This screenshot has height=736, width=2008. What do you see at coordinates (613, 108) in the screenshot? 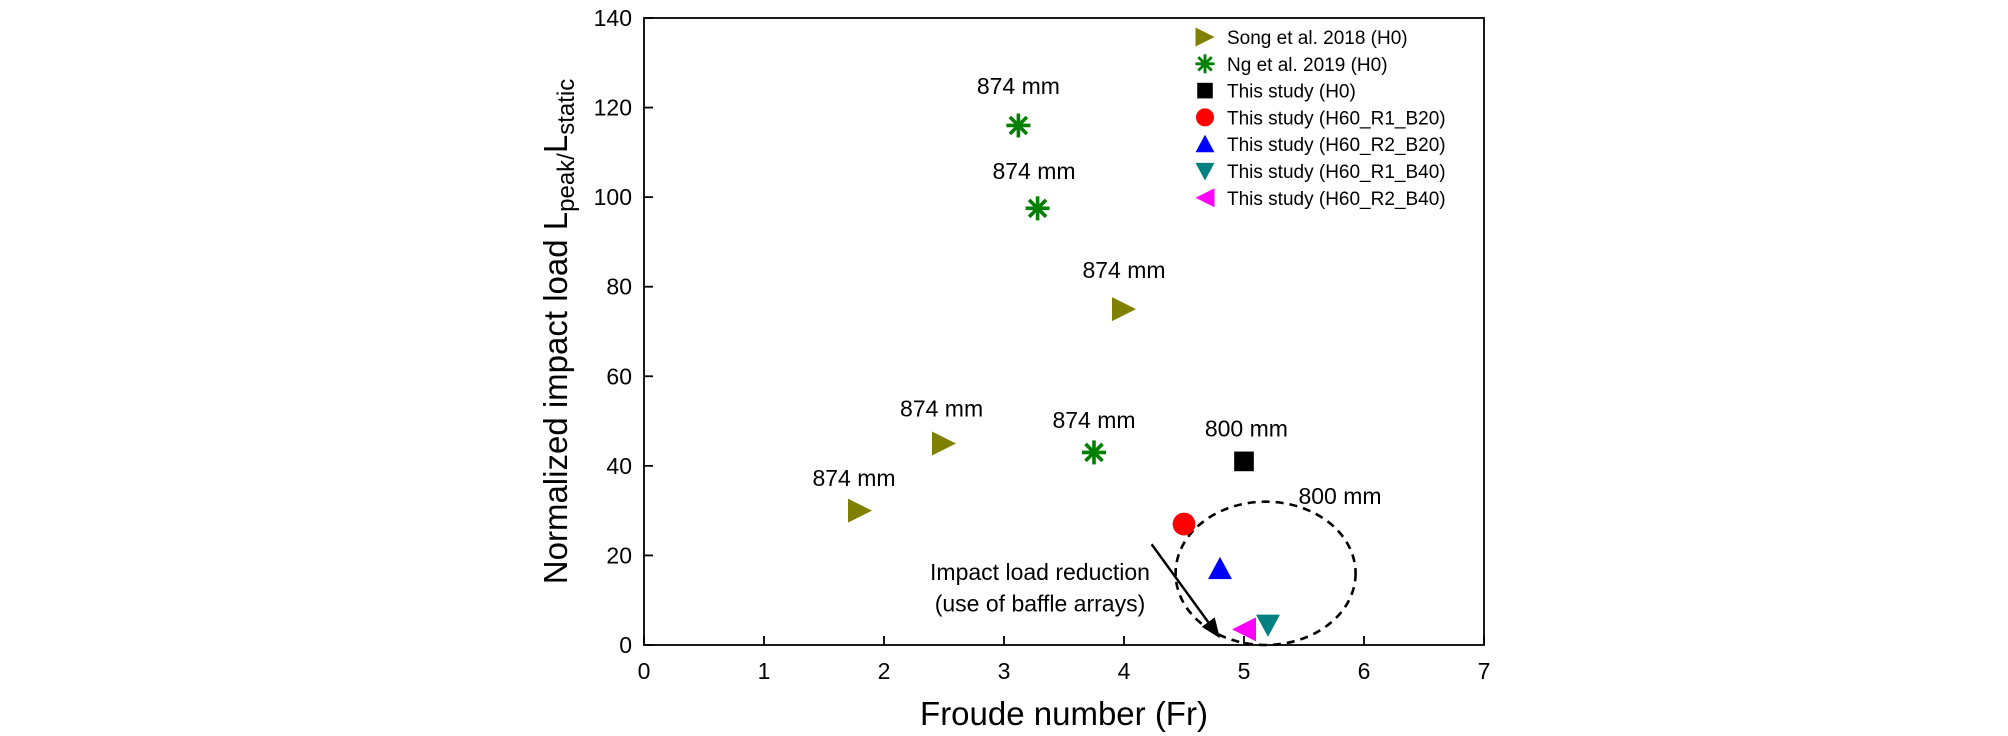
I see `y-tick-label: 120` at bounding box center [613, 108].